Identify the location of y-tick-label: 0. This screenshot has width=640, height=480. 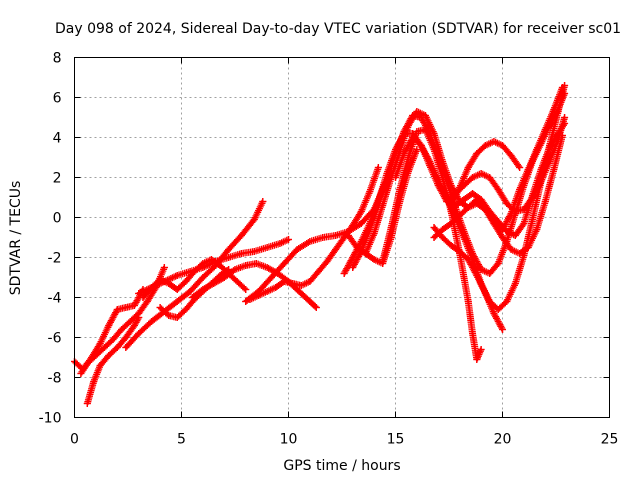
(57, 219).